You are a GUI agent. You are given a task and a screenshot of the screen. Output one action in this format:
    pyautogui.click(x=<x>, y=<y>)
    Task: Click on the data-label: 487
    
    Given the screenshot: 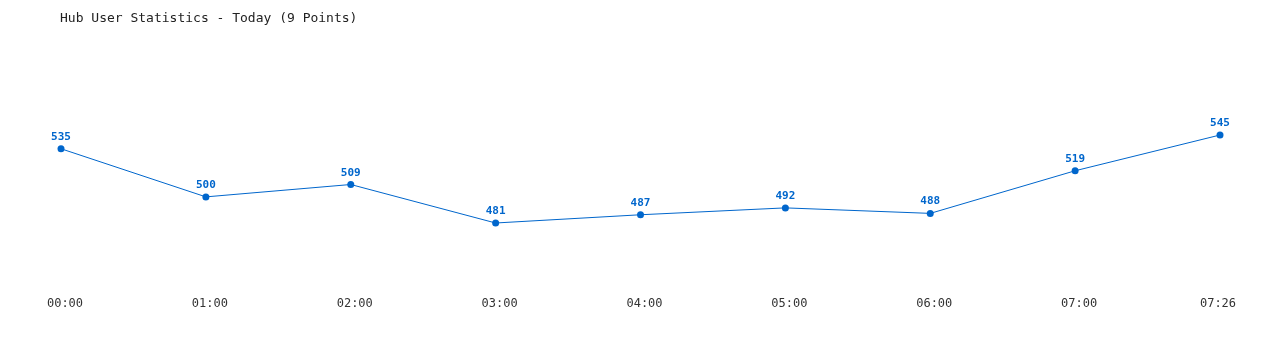 What is the action you would take?
    pyautogui.click(x=640, y=202)
    